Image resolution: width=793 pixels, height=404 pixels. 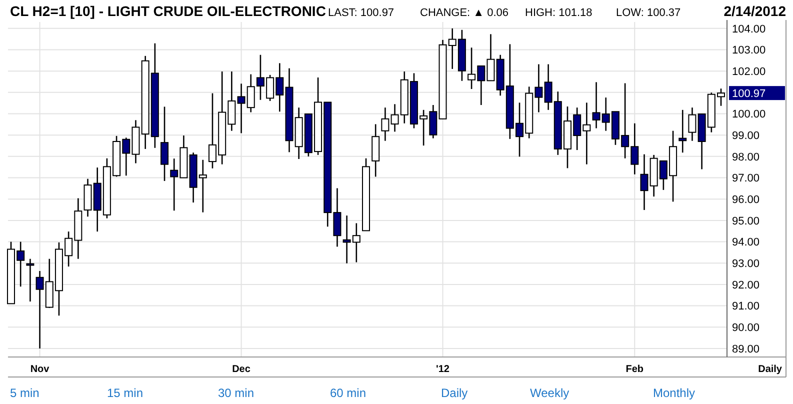 What do you see at coordinates (746, 178) in the screenshot?
I see `y-tick-label: 97.00` at bounding box center [746, 178].